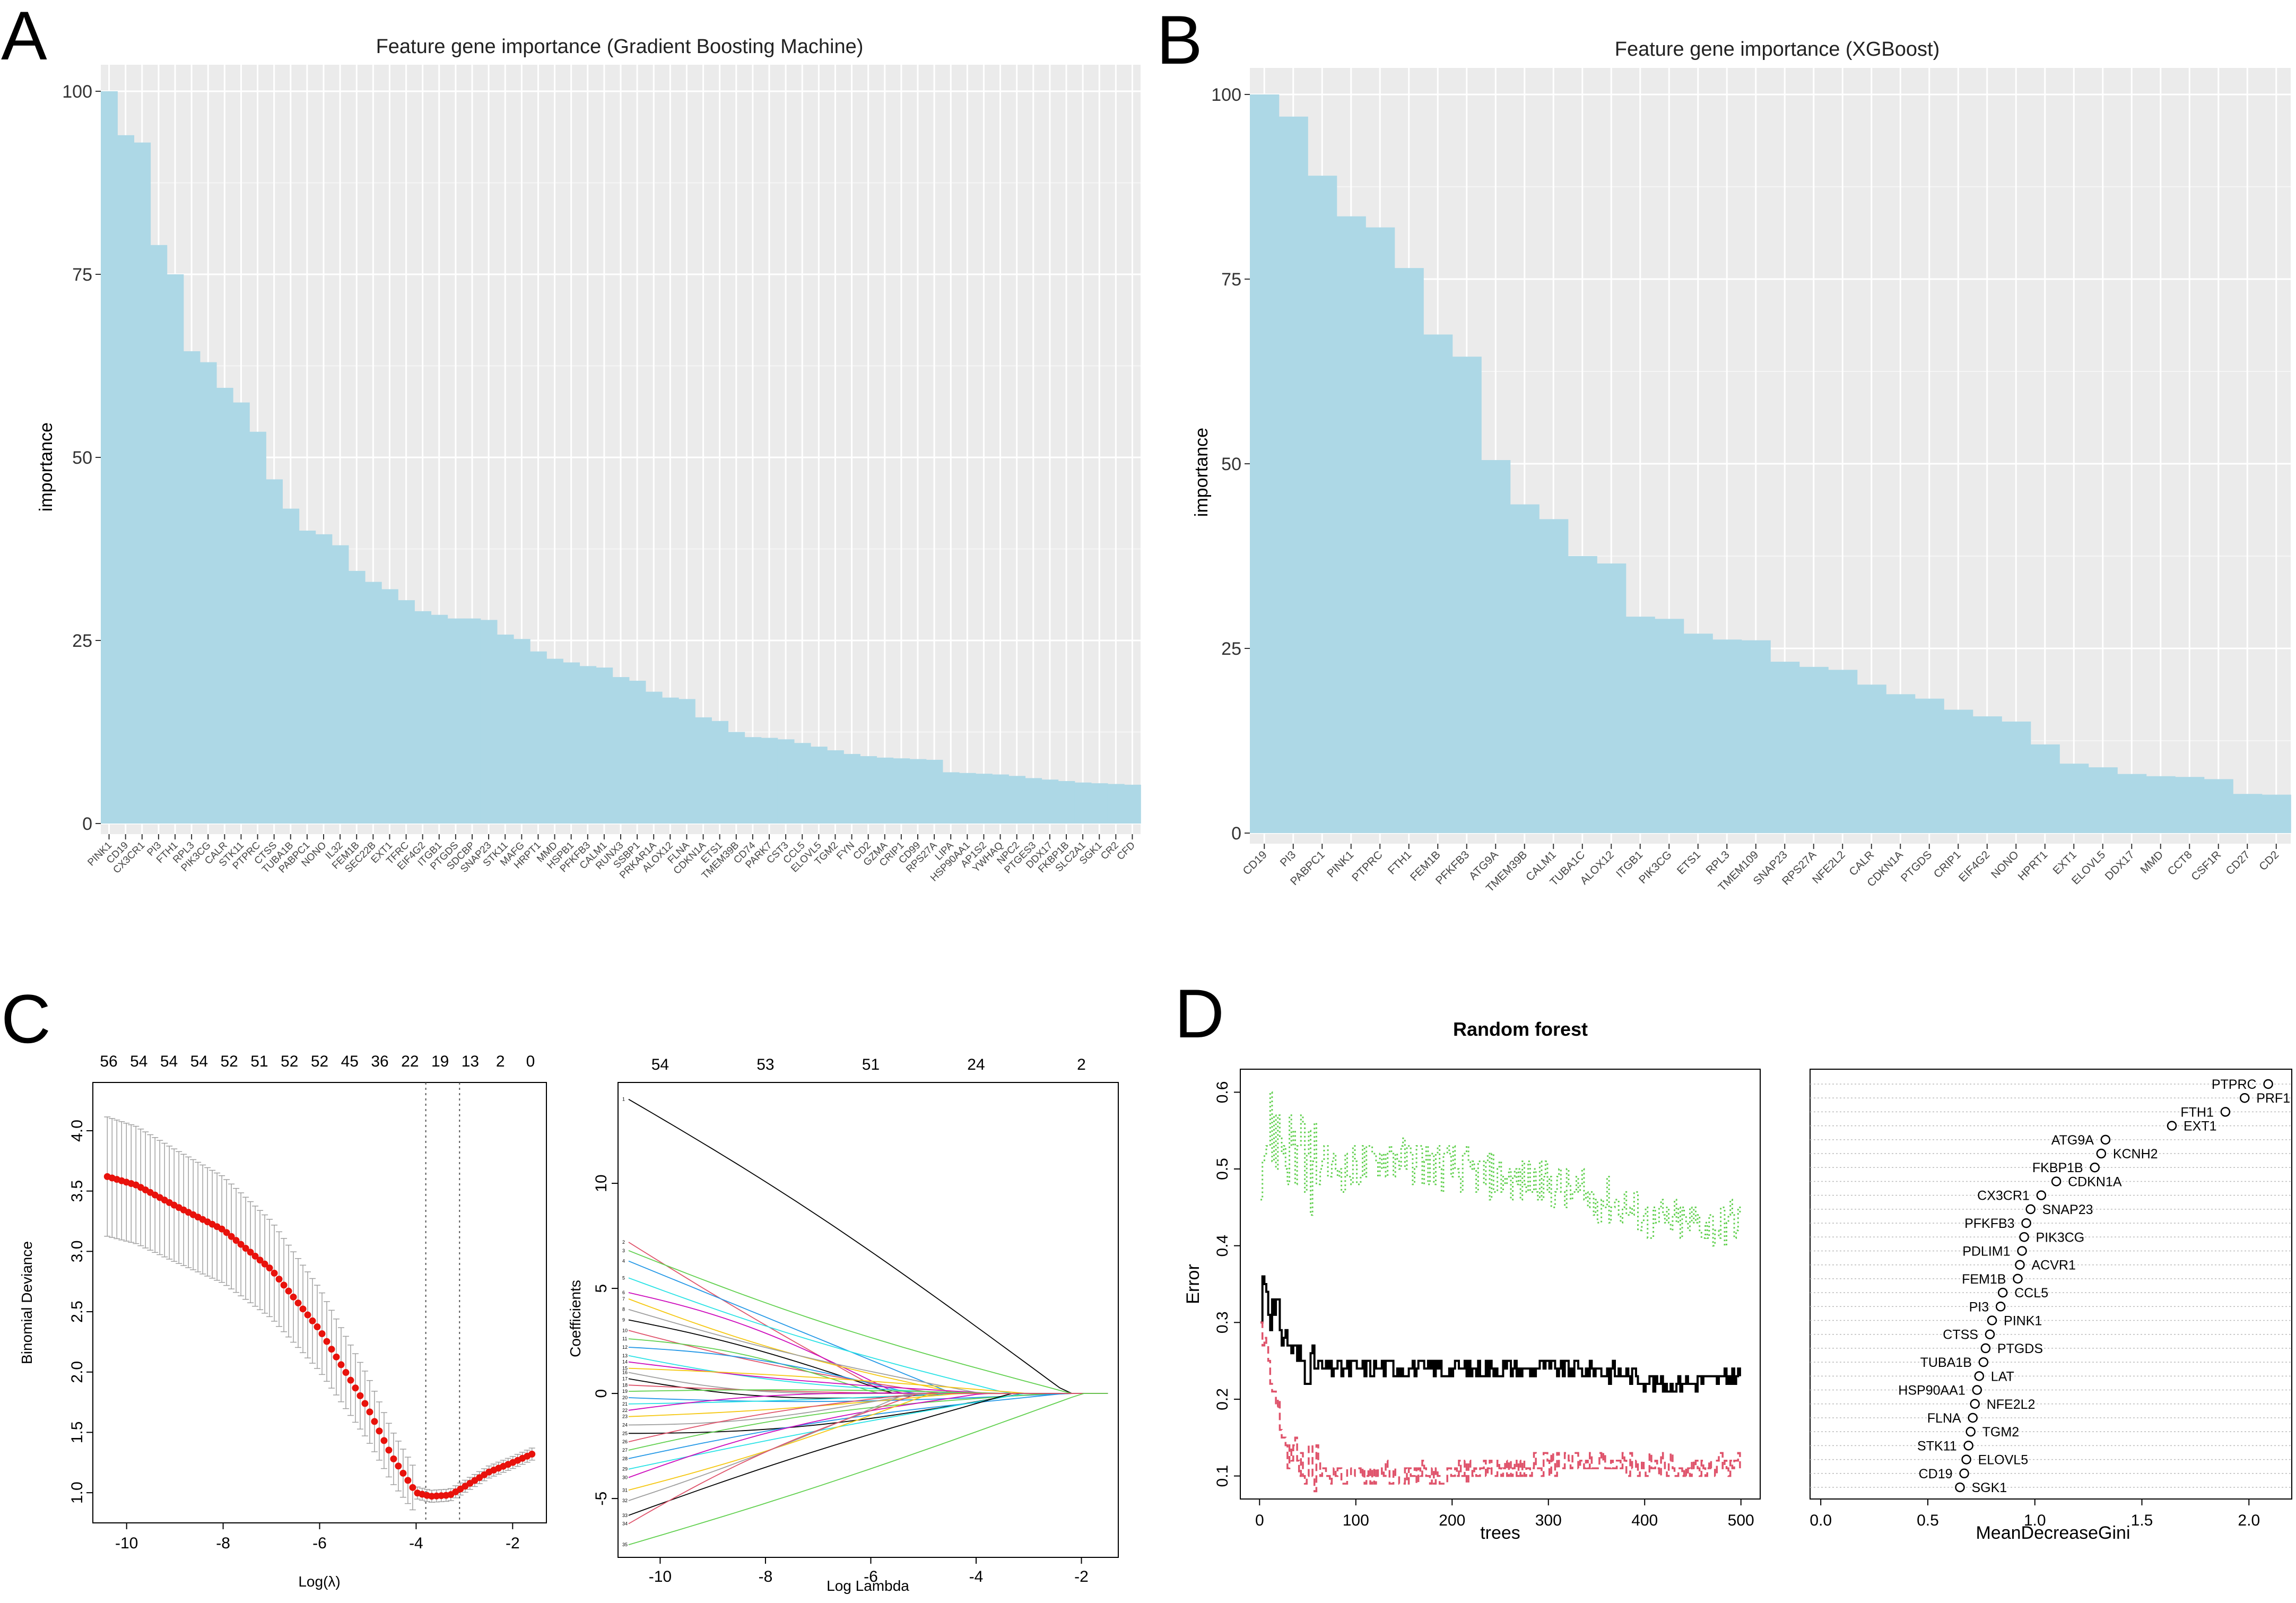 The height and width of the screenshot is (1603, 2296). Describe the element at coordinates (2206, 865) in the screenshot. I see `b-xtick-label: CSF1R` at that location.